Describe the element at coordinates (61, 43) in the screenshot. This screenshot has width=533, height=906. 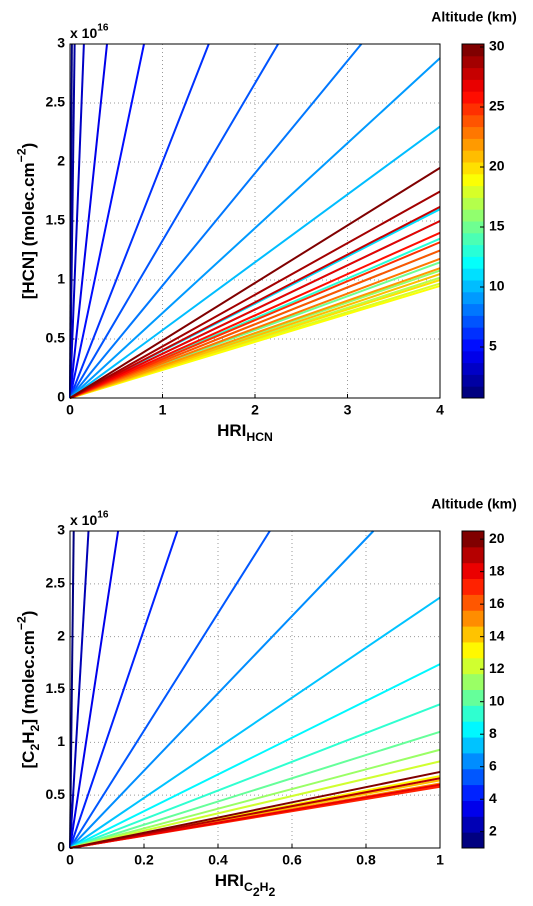
I see `y-tick-label: 3` at that location.